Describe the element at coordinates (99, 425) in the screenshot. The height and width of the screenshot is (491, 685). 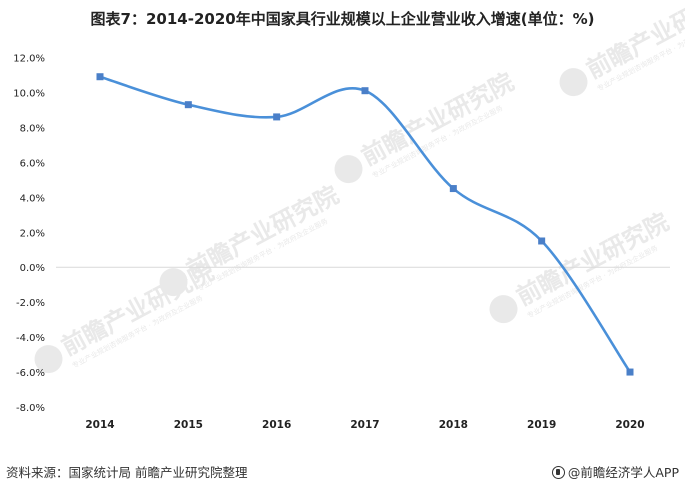
I see `x-tick-label: 2014` at that location.